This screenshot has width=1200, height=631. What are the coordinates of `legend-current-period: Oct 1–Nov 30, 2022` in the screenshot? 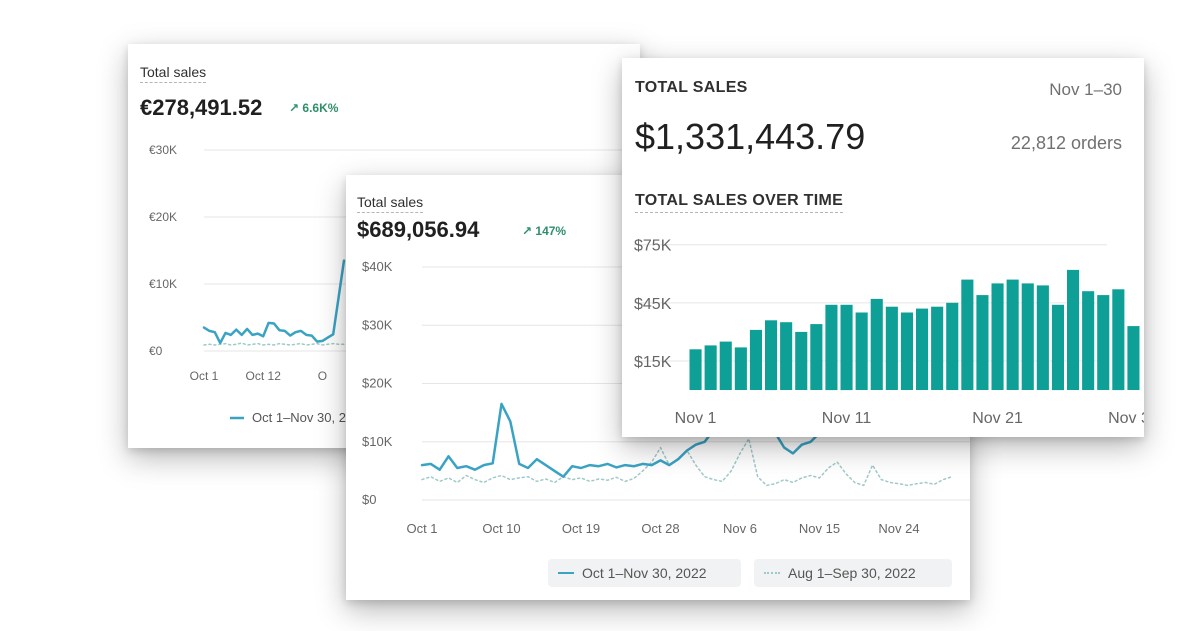 It's located at (644, 573).